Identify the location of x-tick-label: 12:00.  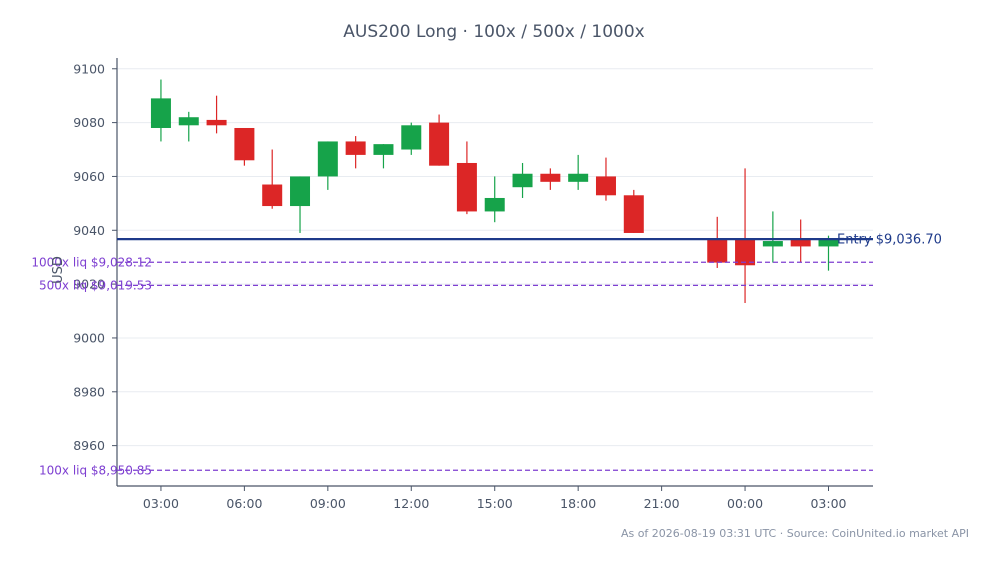
(411, 503).